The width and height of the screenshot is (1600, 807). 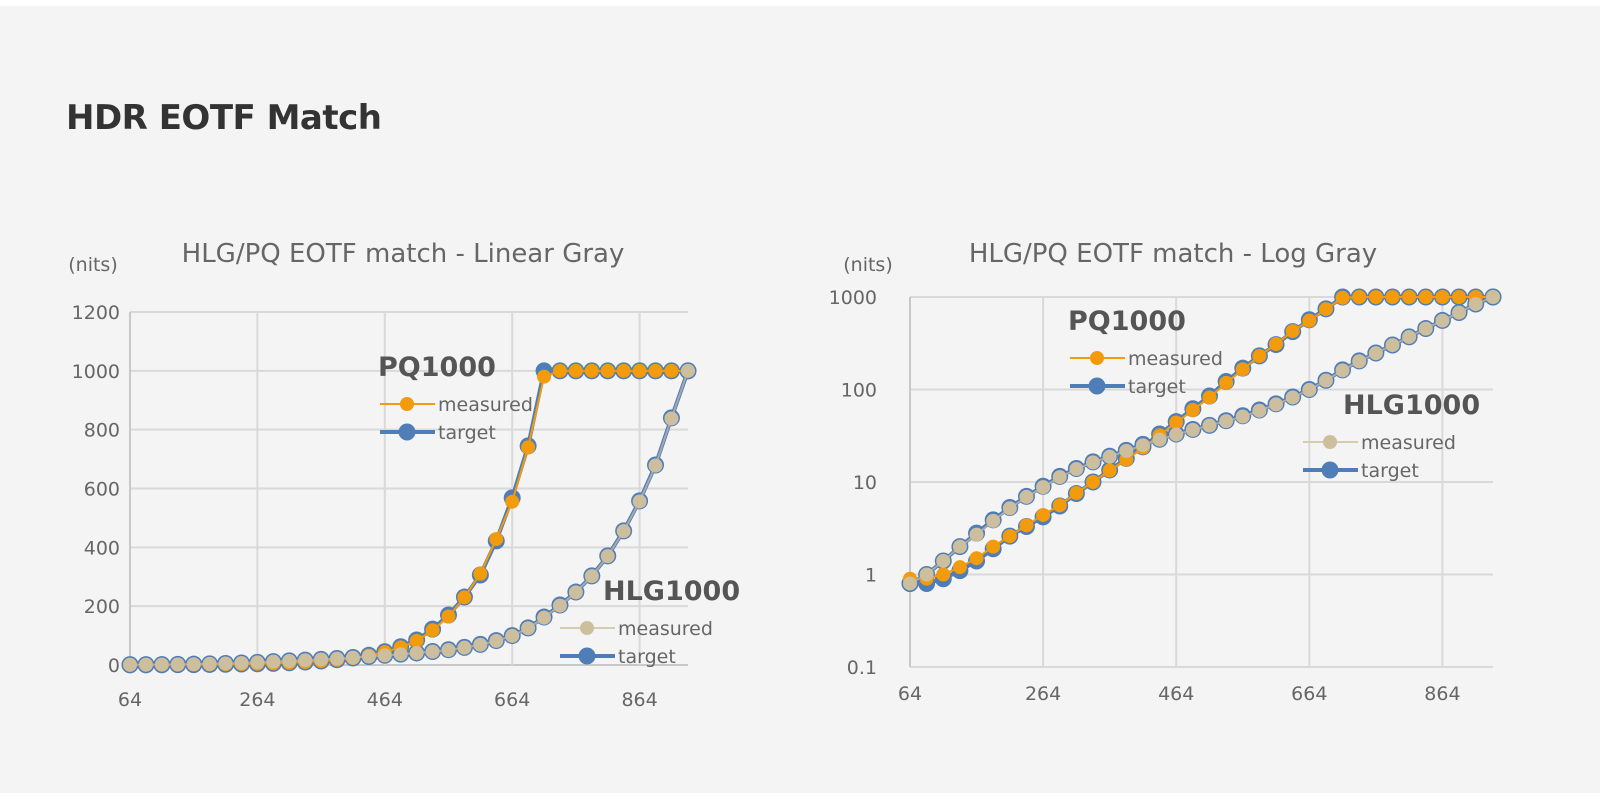 What do you see at coordinates (224, 118) in the screenshot?
I see `page-title: HDR EOTF Match` at bounding box center [224, 118].